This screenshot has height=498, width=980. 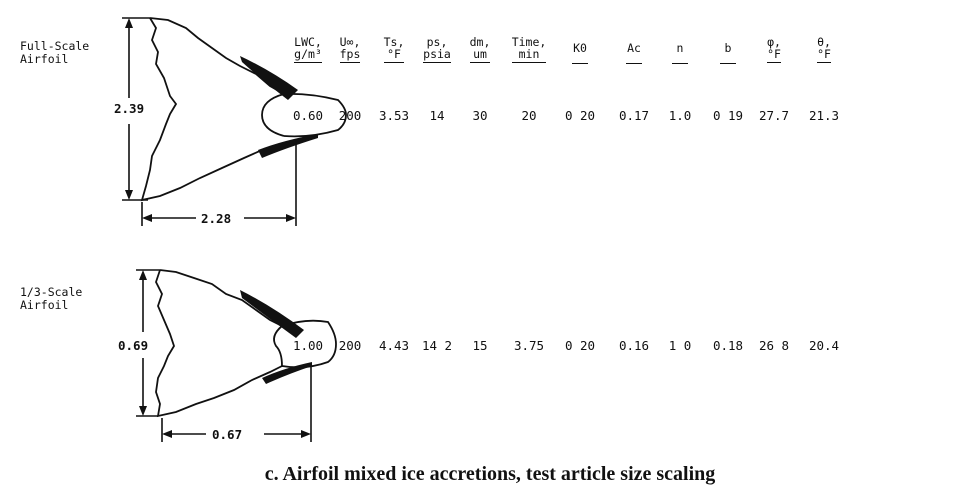 What do you see at coordinates (824, 115) in the screenshot?
I see `table-cell: 21.3` at bounding box center [824, 115].